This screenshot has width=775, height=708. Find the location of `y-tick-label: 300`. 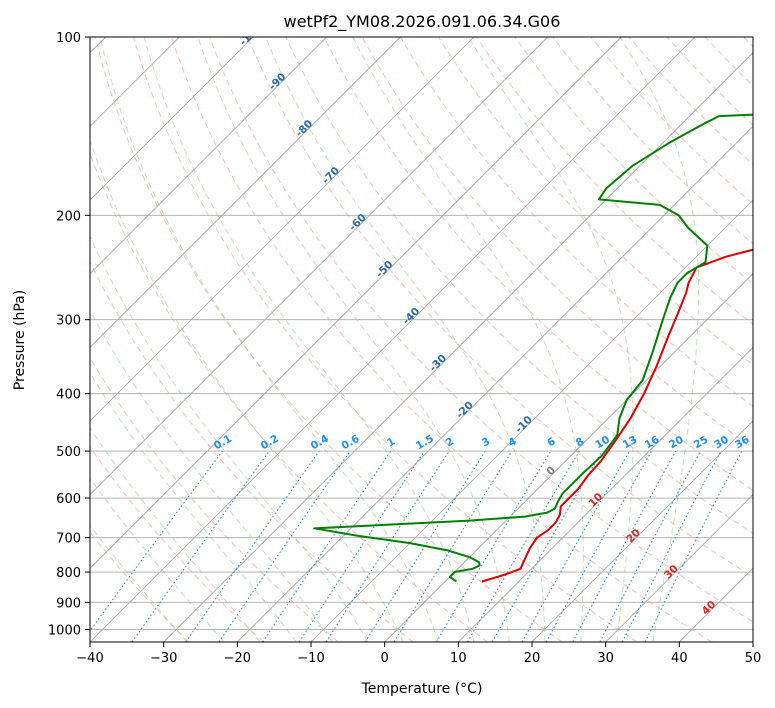

y-tick-label: 300 is located at coordinates (68, 321).